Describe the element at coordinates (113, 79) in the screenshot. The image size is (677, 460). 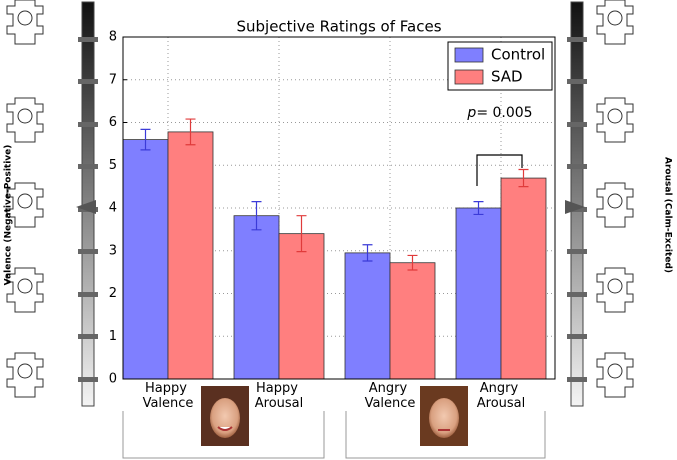
I see `y-tick-label: 7` at that location.